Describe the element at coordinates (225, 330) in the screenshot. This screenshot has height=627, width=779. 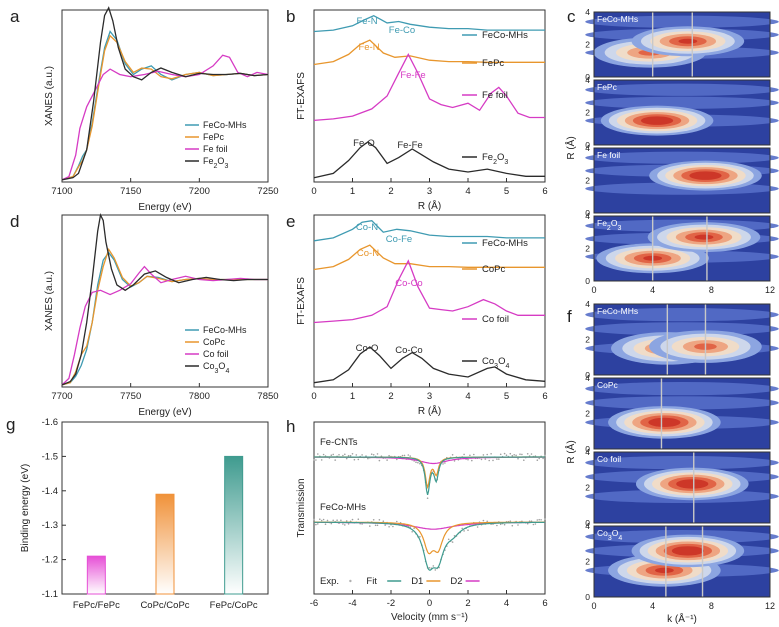
I see `legend-label-feco-mhs: FeCo-MHs` at that location.